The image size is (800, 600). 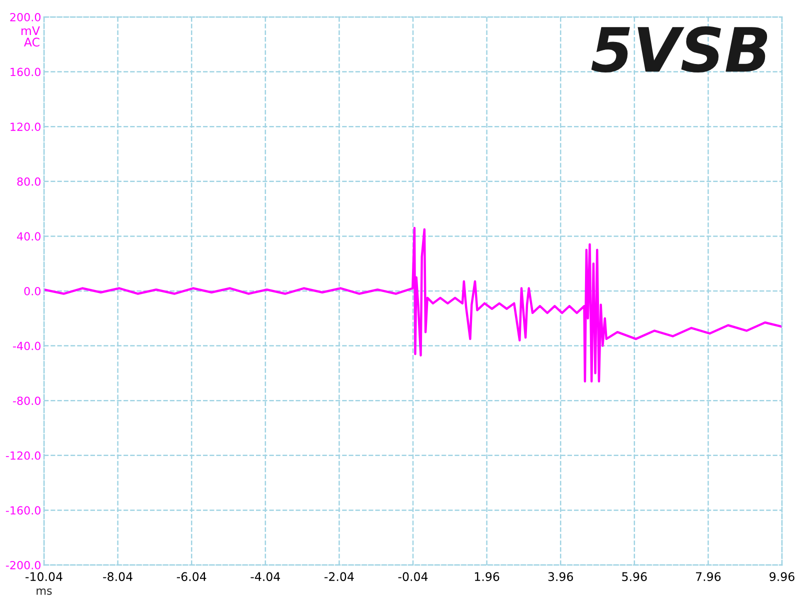 What do you see at coordinates (560, 577) in the screenshot?
I see `x-tick-label: 3.96` at bounding box center [560, 577].